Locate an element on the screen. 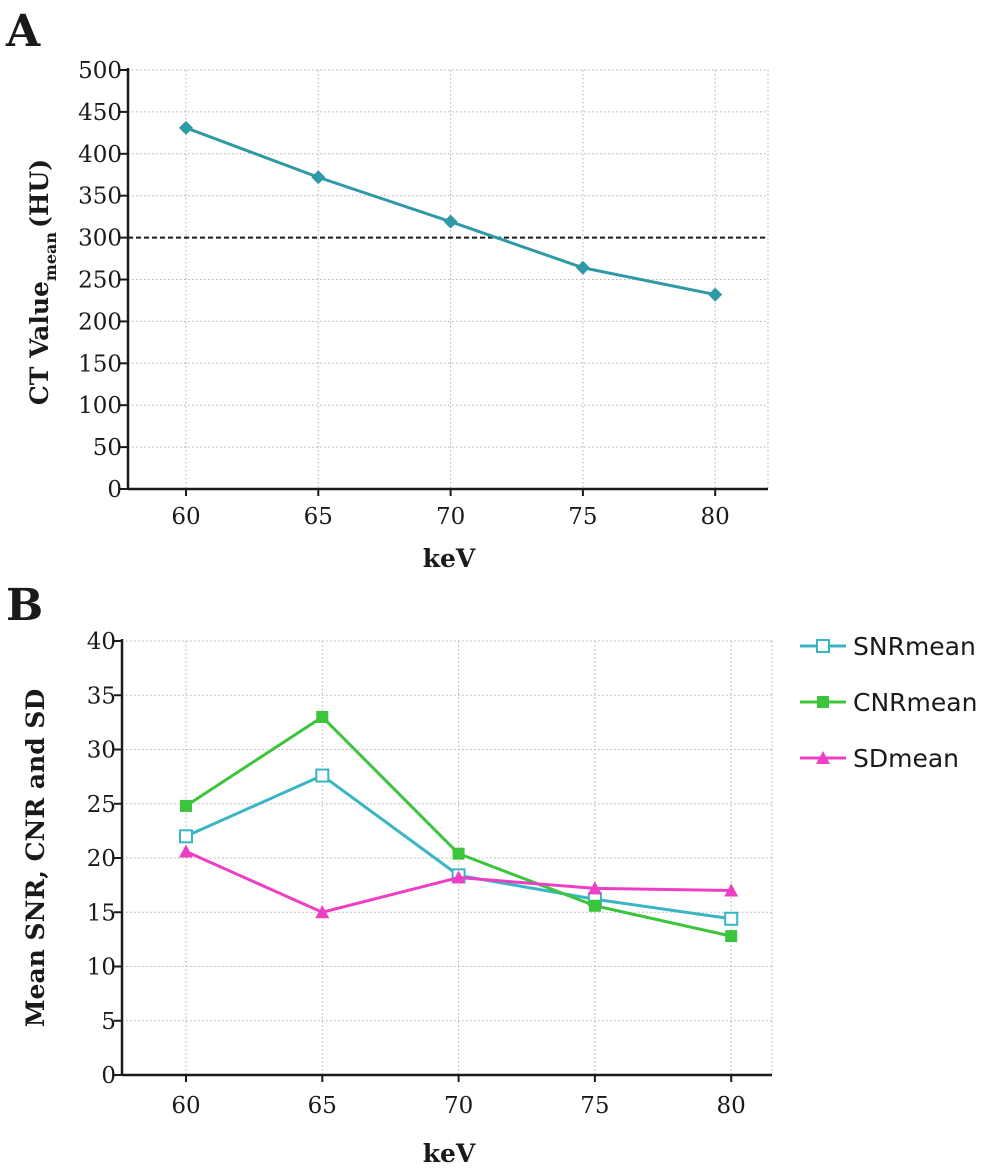 The width and height of the screenshot is (1000, 1171). y-tick-label: 20 is located at coordinates (101, 859).